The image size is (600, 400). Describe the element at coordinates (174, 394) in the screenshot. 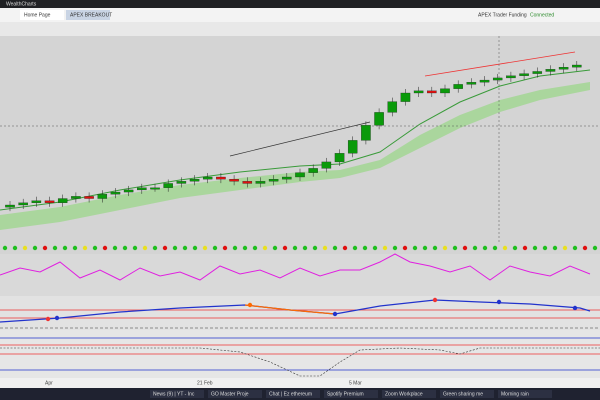

I see `taskbar-label: News (9) | YT - Inc` at that location.